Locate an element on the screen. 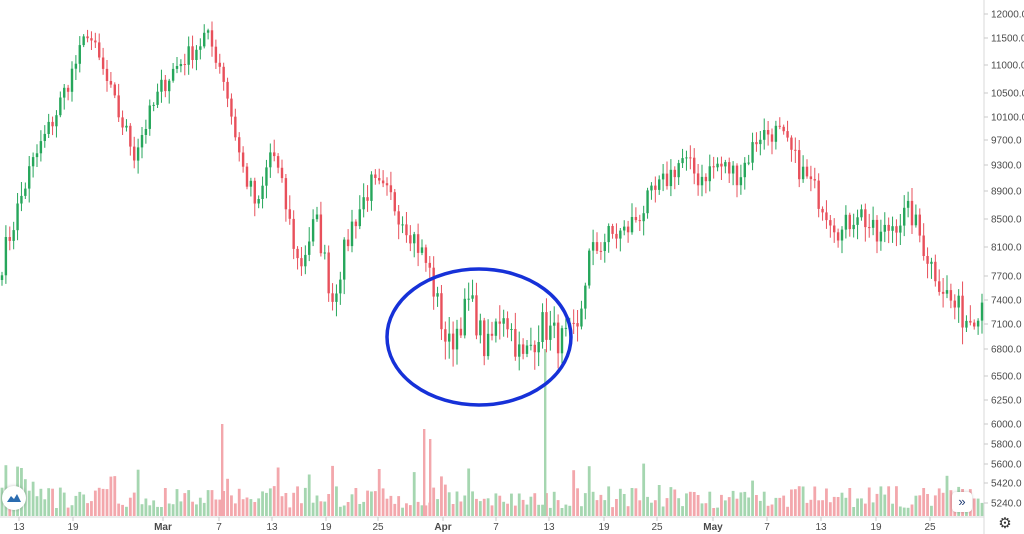 This screenshot has width=1024, height=534. settings-gear-icon: ⚙ is located at coordinates (1005, 523).